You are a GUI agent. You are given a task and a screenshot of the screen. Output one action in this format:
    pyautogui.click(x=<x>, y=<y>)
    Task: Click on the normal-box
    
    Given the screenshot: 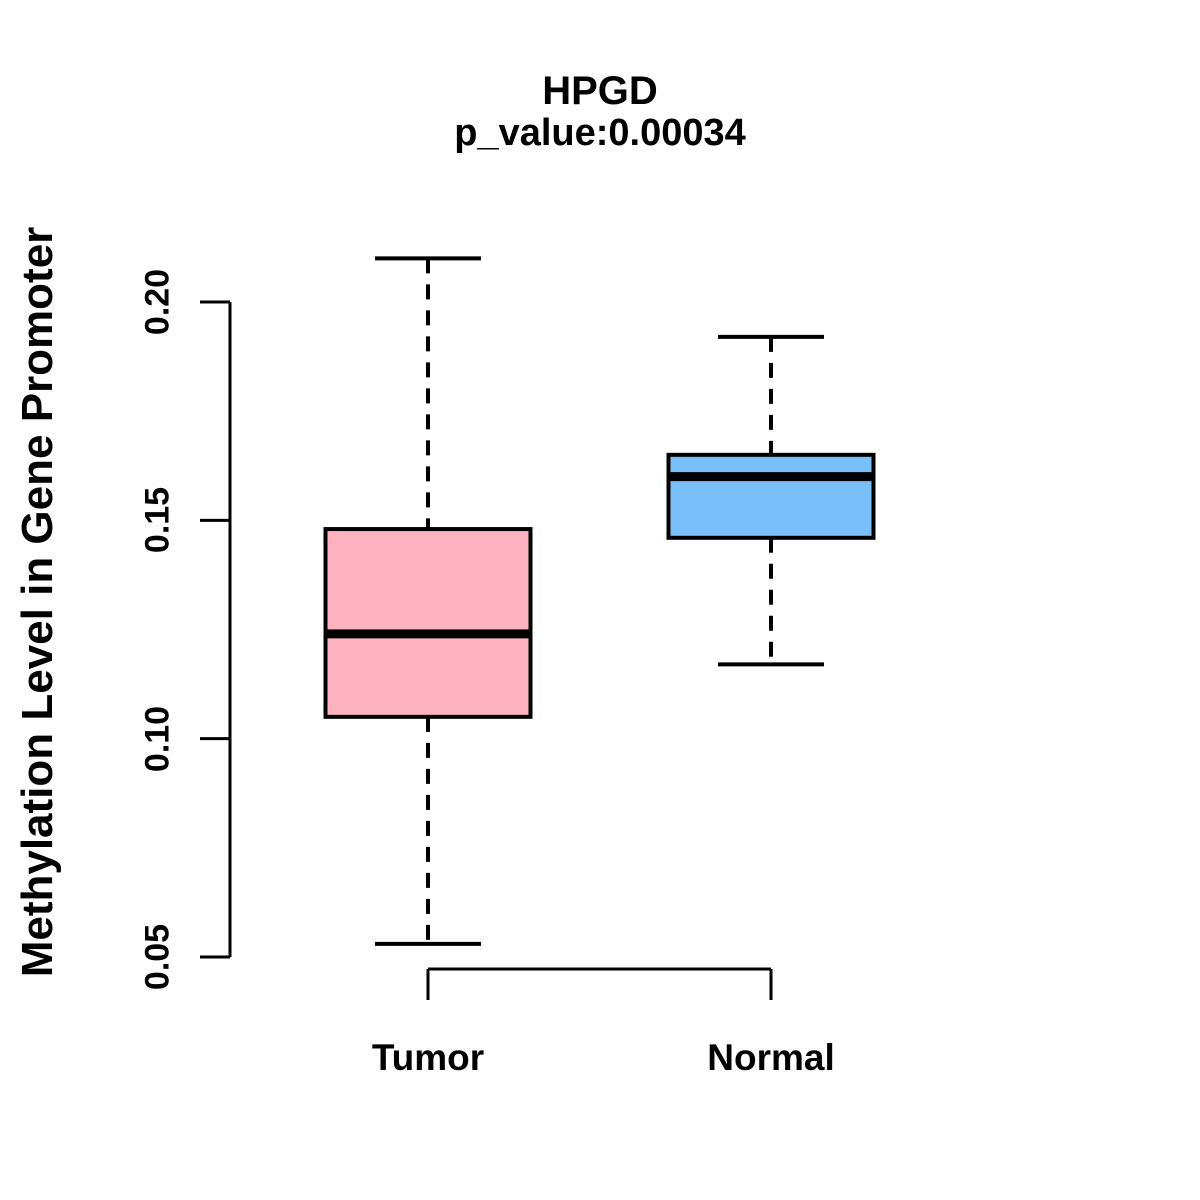 What is the action you would take?
    pyautogui.click(x=771, y=496)
    